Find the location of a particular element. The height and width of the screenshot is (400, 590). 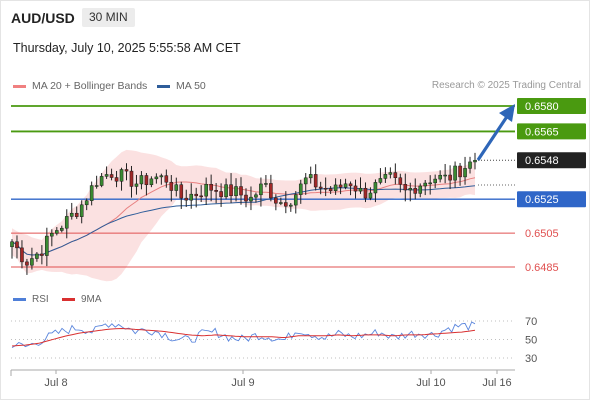

datetime-label: Thursday, July 10, 2025 5:55:58 AM CET is located at coordinates (127, 48).